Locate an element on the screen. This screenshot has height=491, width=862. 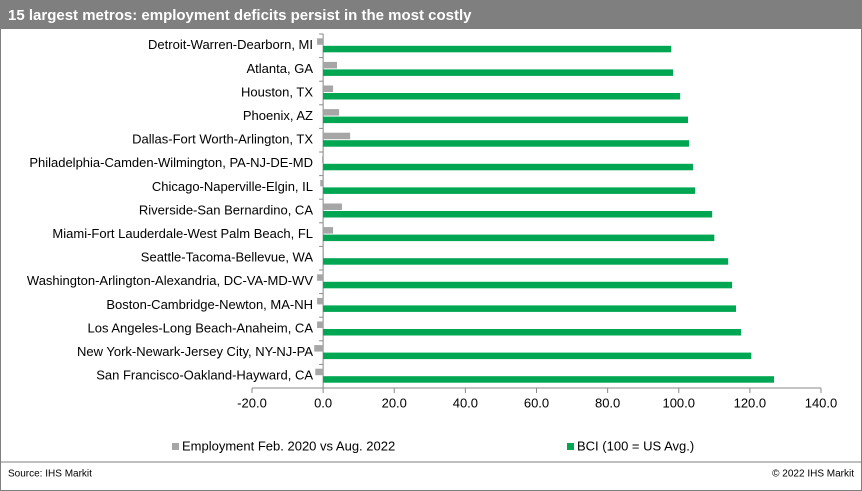
legend-label: Employment Feb. 2020 vs Aug. 2022 is located at coordinates (288, 445).